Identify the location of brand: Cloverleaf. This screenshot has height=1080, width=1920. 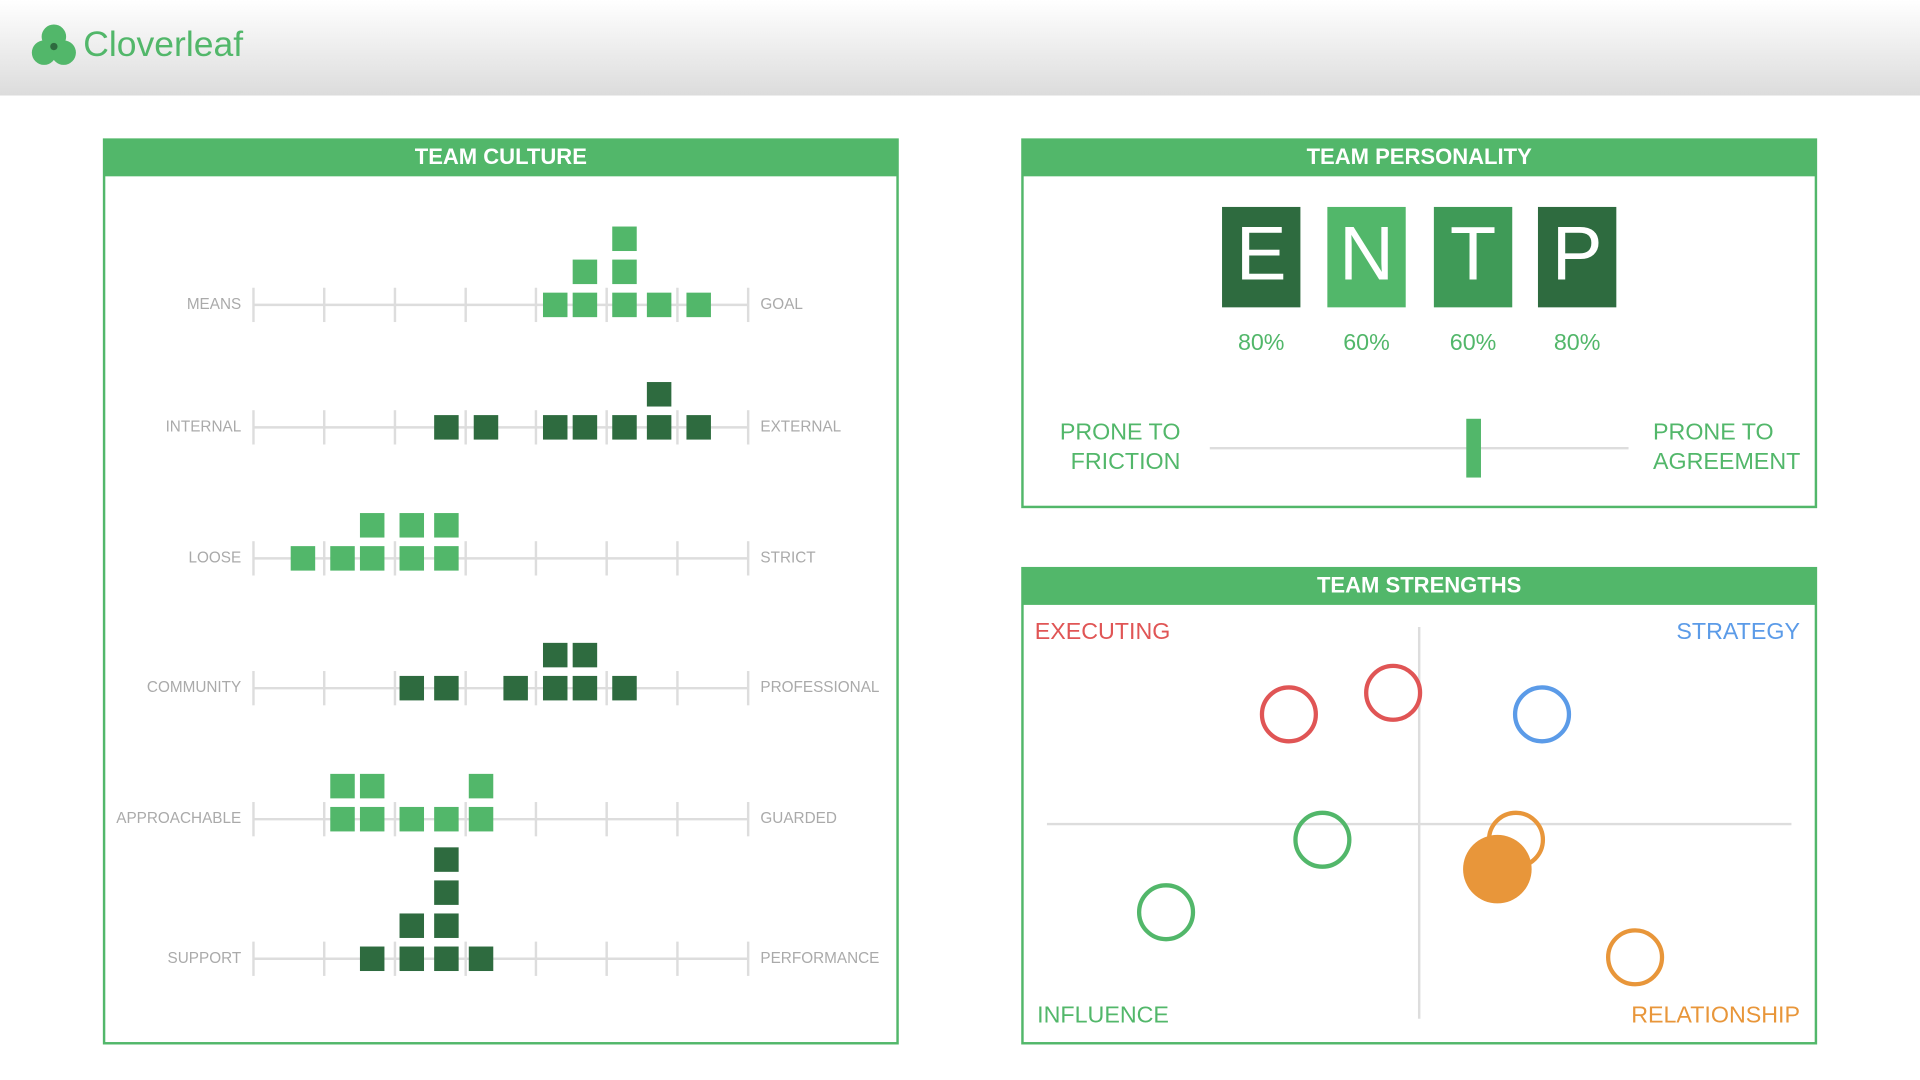
(163, 44).